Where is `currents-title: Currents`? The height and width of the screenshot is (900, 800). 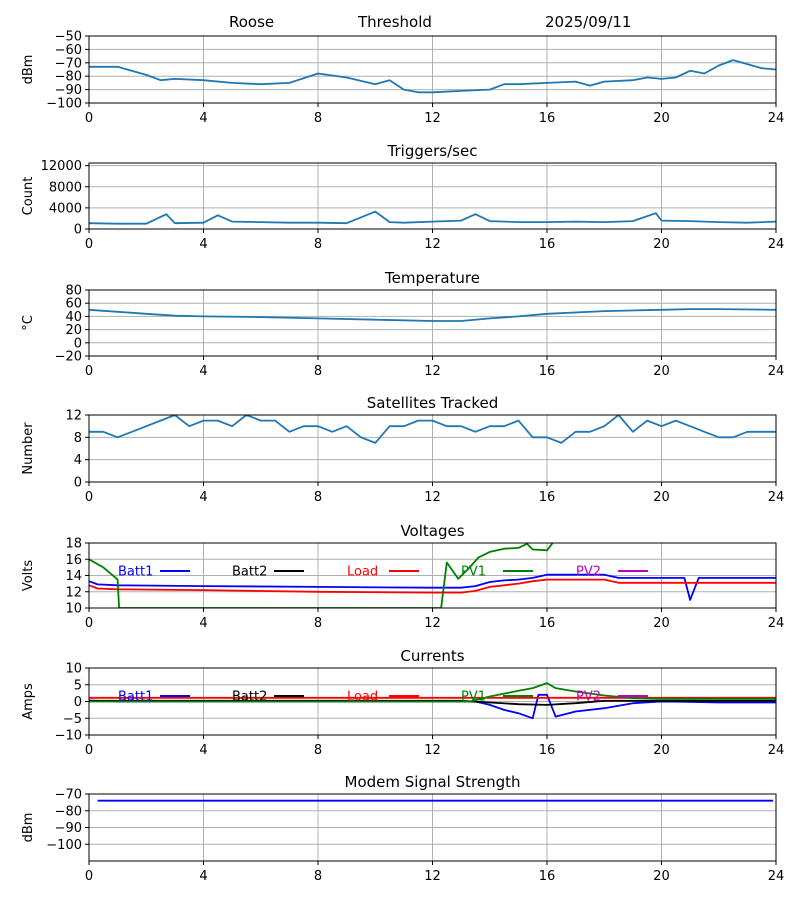 currents-title: Currents is located at coordinates (432, 656).